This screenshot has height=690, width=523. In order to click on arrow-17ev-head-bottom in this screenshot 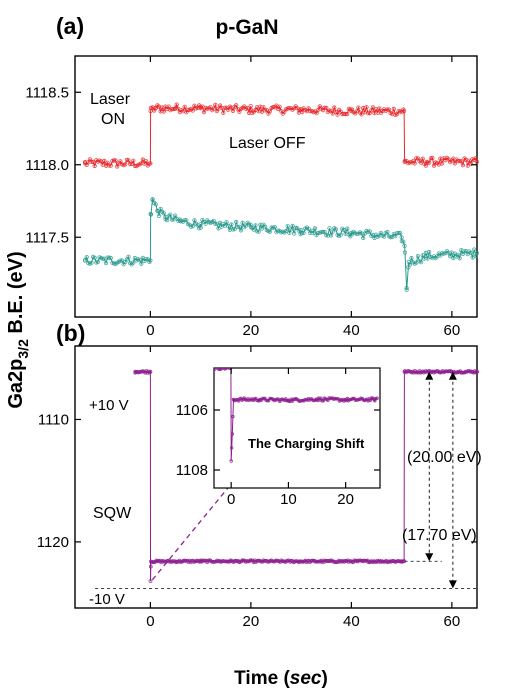, I will do `click(429, 557)`.